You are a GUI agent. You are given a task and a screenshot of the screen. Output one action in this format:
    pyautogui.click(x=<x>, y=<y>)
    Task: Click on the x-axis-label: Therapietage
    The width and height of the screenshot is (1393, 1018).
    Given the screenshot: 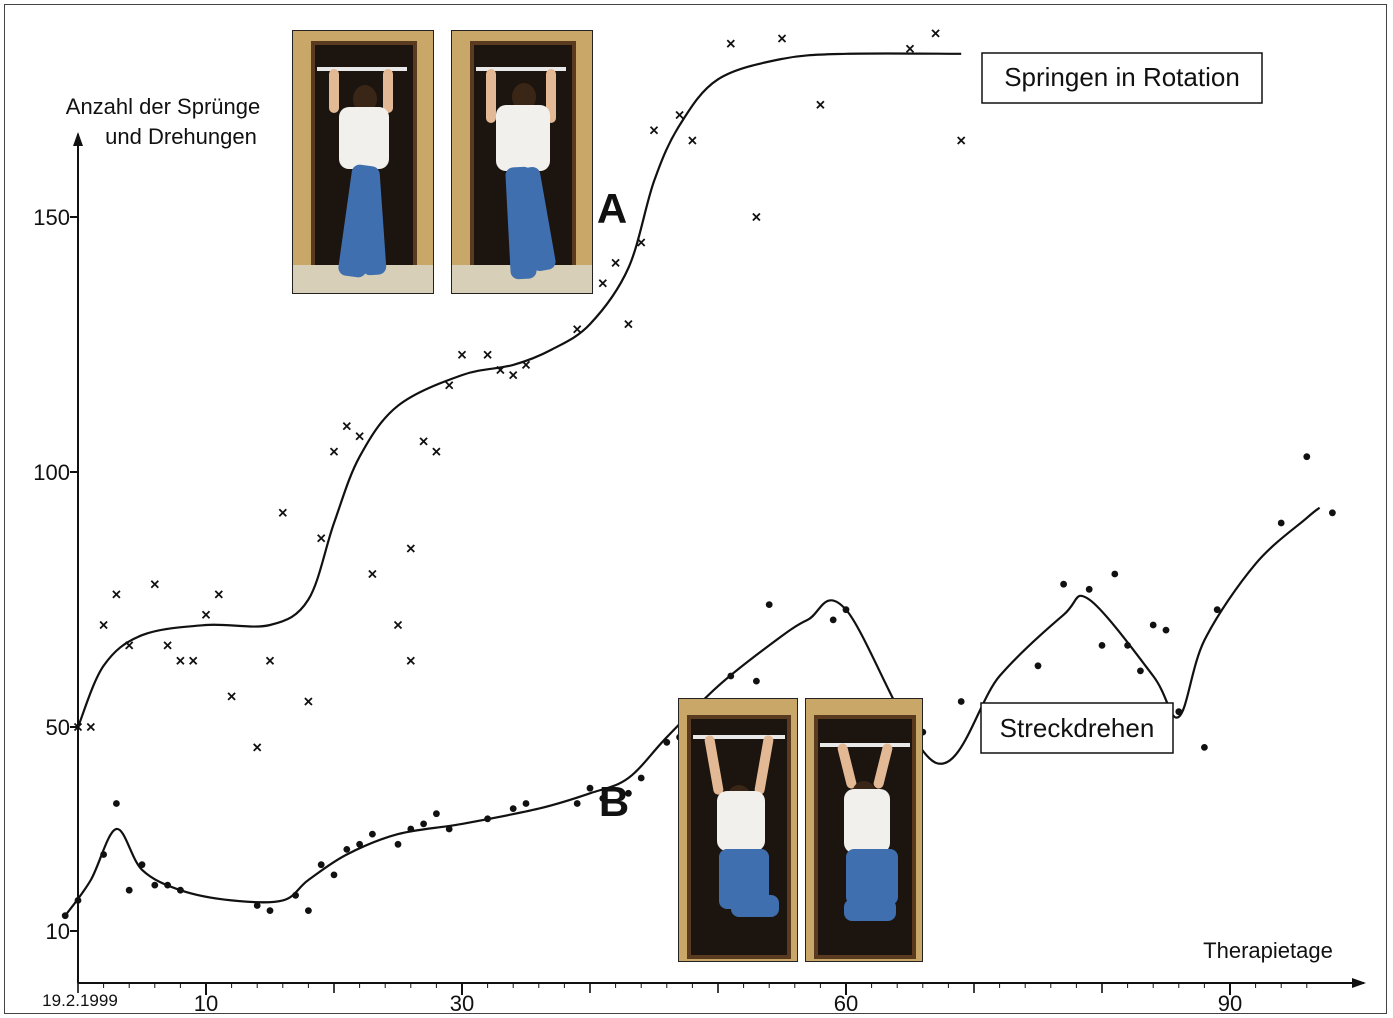 What is the action you would take?
    pyautogui.click(x=1268, y=950)
    